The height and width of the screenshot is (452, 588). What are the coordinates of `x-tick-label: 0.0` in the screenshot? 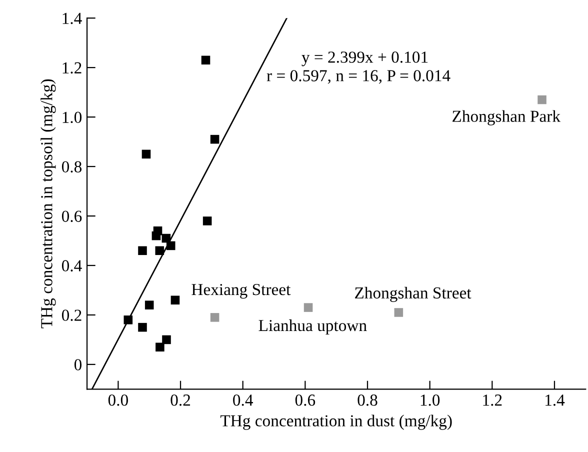 It's located at (118, 400).